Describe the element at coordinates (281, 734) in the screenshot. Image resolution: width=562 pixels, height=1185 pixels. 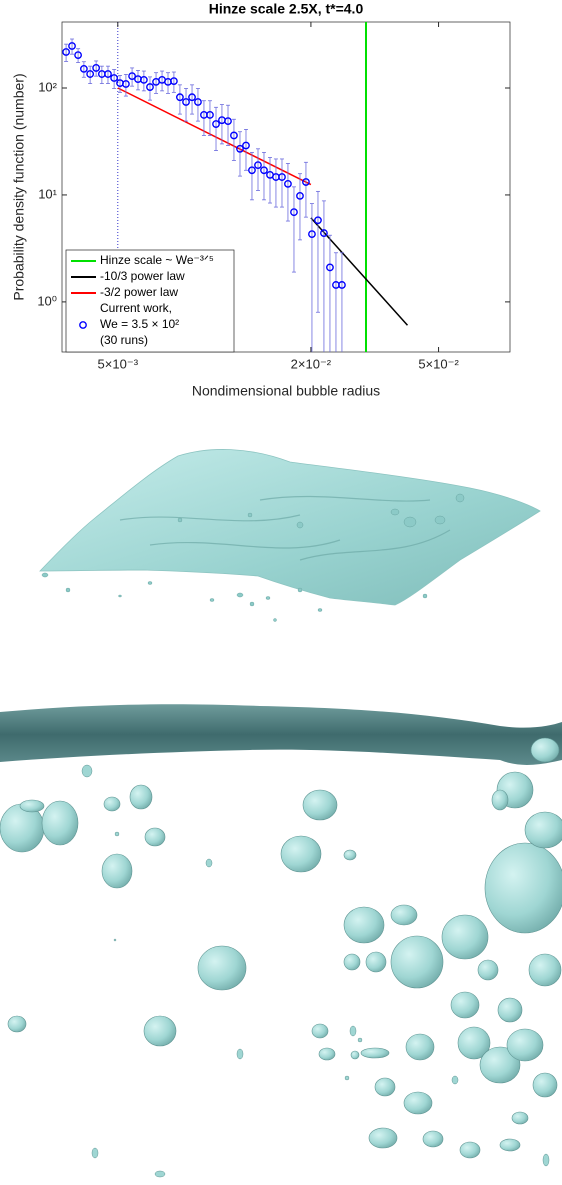
I see `free-surface-band` at that location.